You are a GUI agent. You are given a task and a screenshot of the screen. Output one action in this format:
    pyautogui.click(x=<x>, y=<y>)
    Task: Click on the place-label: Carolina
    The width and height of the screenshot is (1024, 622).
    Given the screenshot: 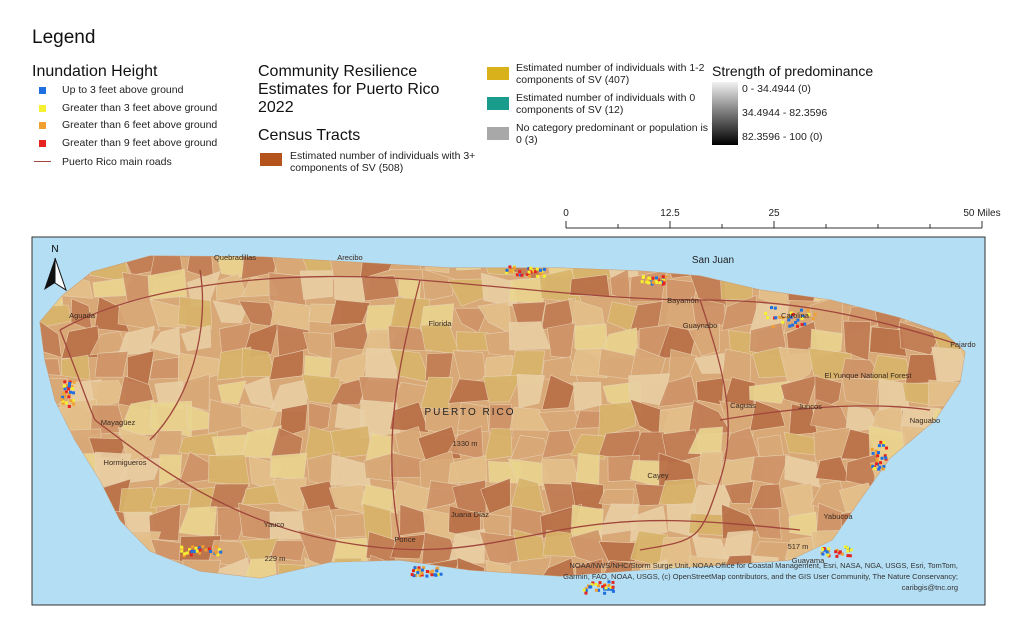 What is the action you would take?
    pyautogui.click(x=795, y=315)
    